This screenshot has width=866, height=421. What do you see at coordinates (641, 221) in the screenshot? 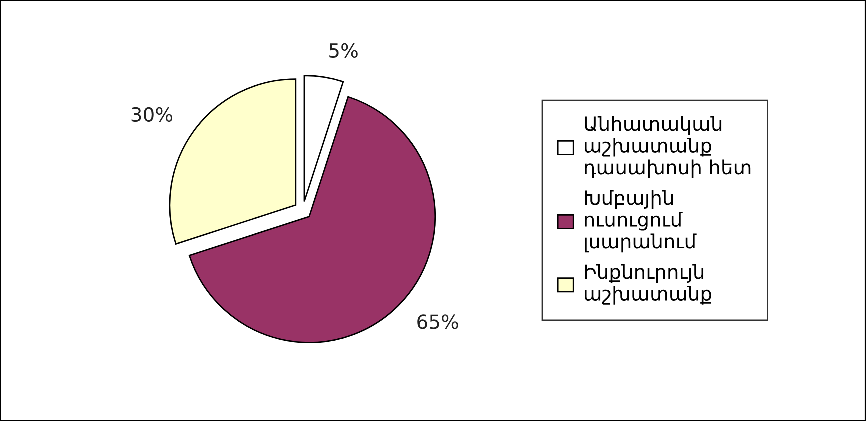
I see `legend-label: Խմբային ուսուցում լսարանում` at bounding box center [641, 221].